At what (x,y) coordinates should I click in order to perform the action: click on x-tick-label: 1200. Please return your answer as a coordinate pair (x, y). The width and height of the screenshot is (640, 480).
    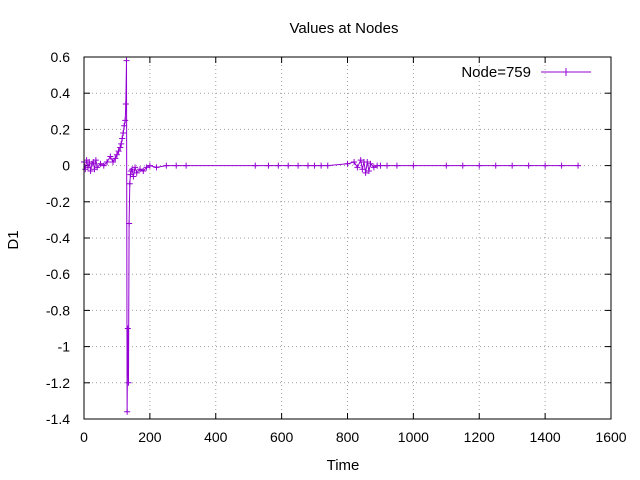
    Looking at the image, I should click on (479, 437).